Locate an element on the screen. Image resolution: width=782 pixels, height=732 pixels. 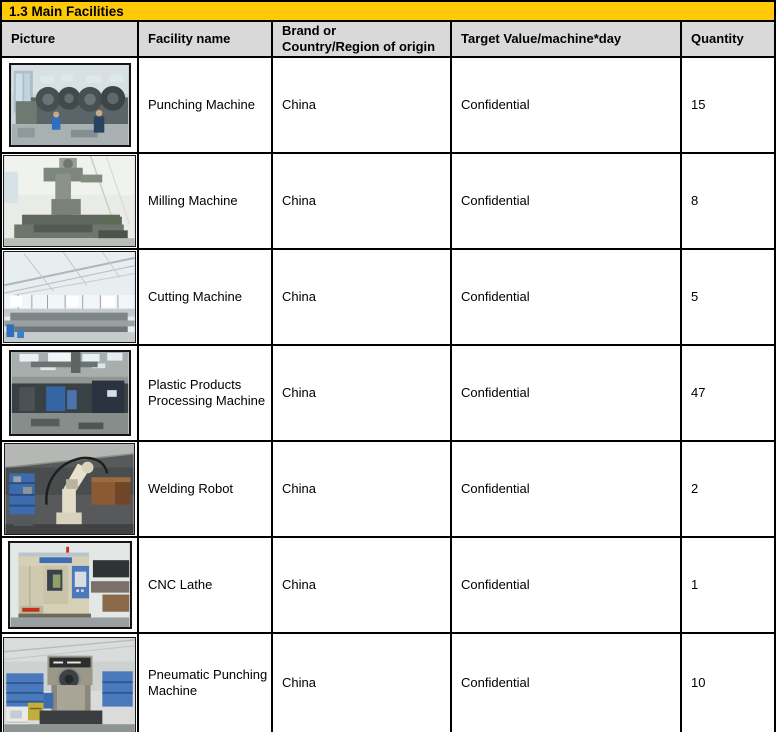
quantity: 5 is located at coordinates (695, 296).